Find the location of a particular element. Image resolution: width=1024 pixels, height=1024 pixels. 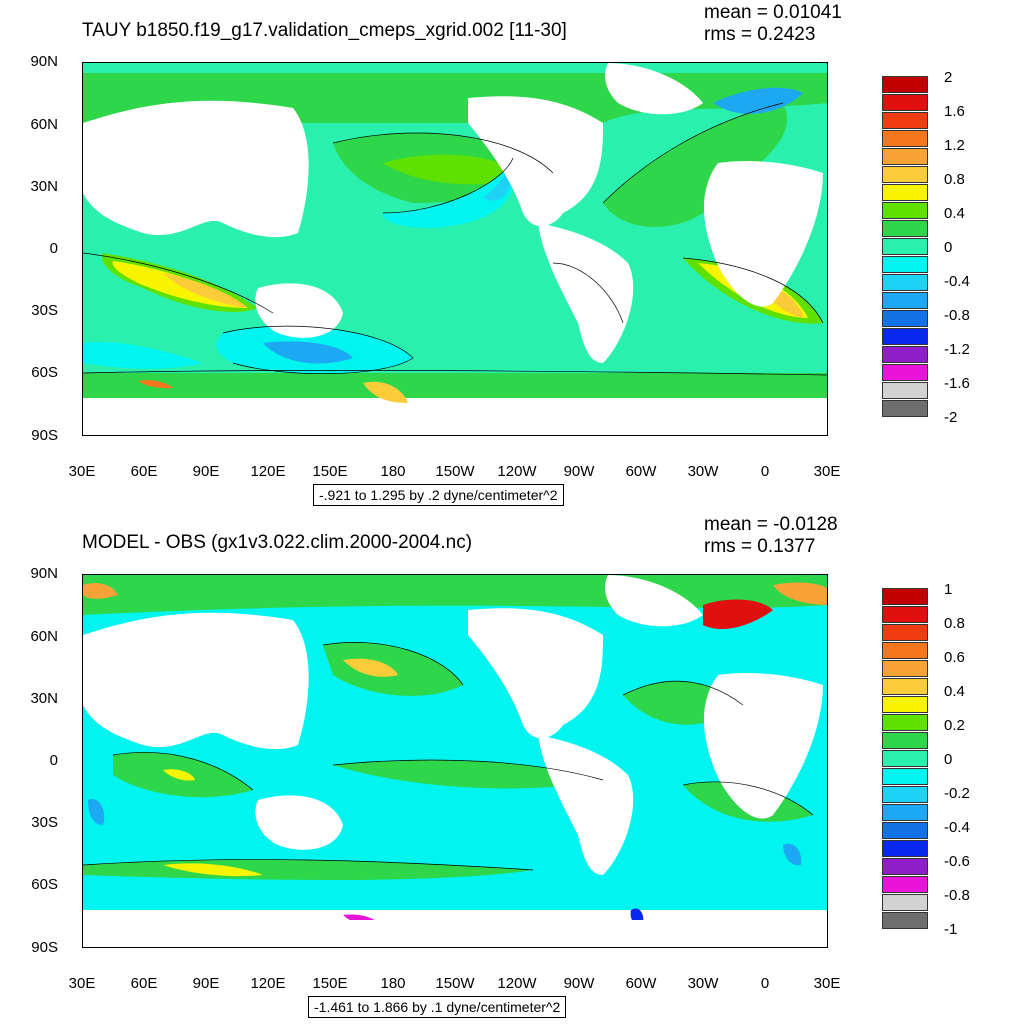

colorbar-label: 0.8 is located at coordinates (954, 179).